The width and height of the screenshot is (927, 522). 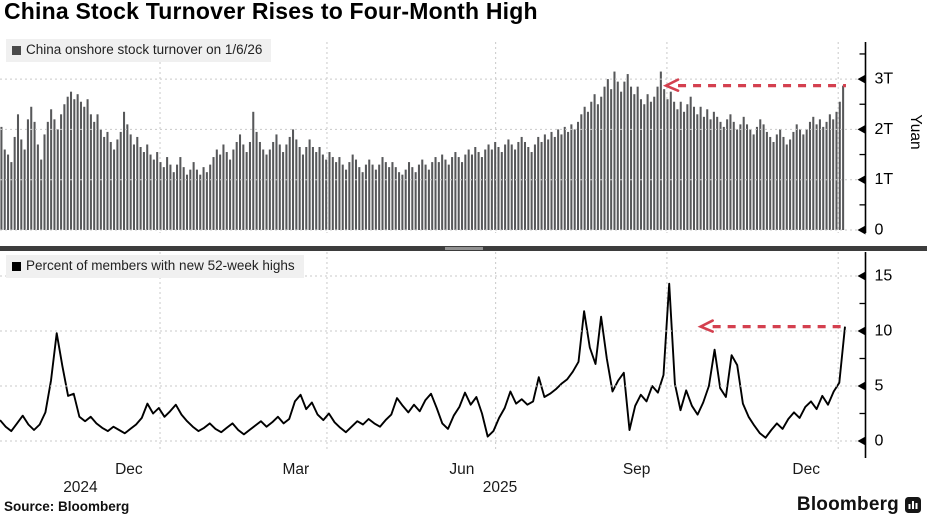 What do you see at coordinates (884, 331) in the screenshot?
I see `y-tick-label: 10` at bounding box center [884, 331].